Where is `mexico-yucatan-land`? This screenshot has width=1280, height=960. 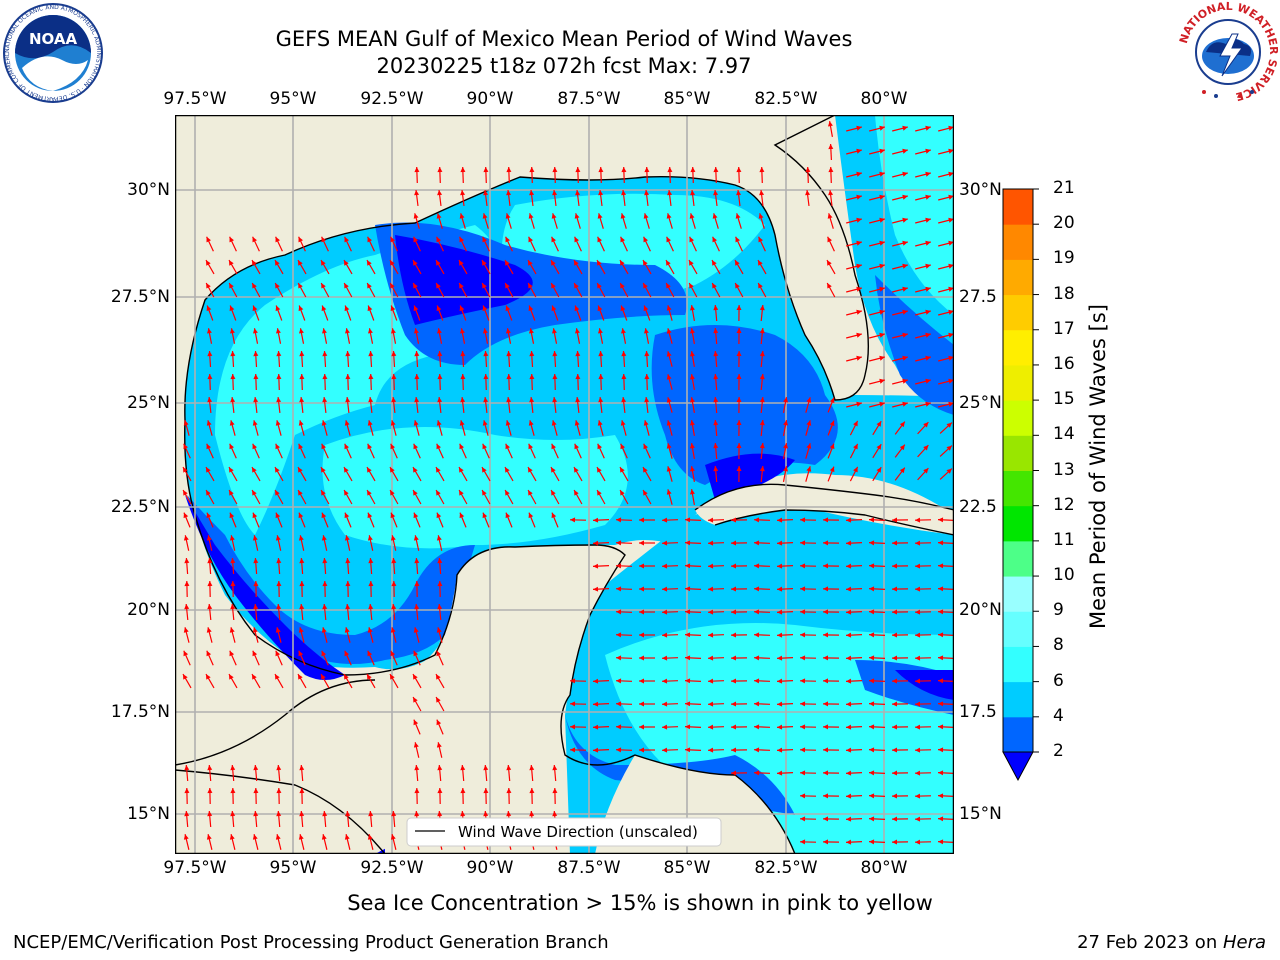
mexico-yucatan-land is located at coordinates (400, 699).